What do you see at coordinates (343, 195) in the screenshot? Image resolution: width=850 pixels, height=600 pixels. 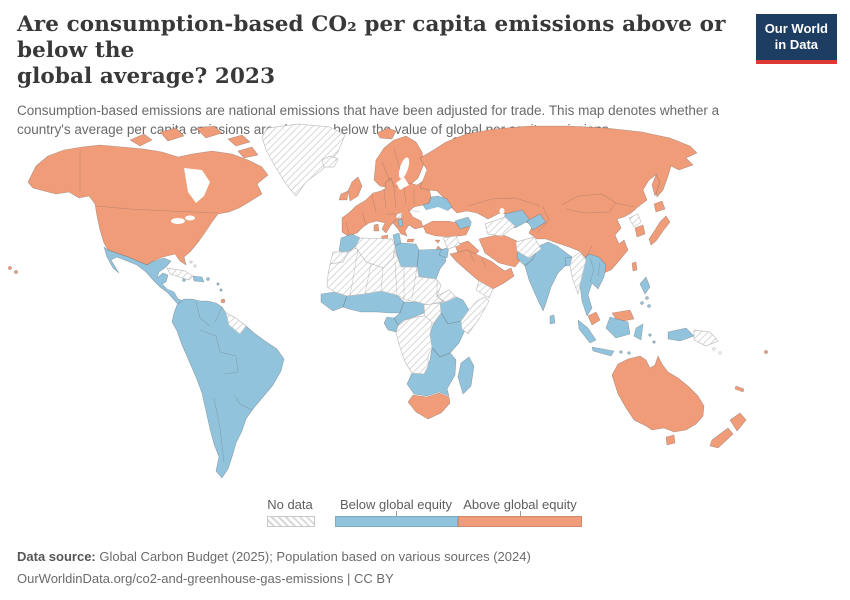 I see `map-region-ireland` at bounding box center [343, 195].